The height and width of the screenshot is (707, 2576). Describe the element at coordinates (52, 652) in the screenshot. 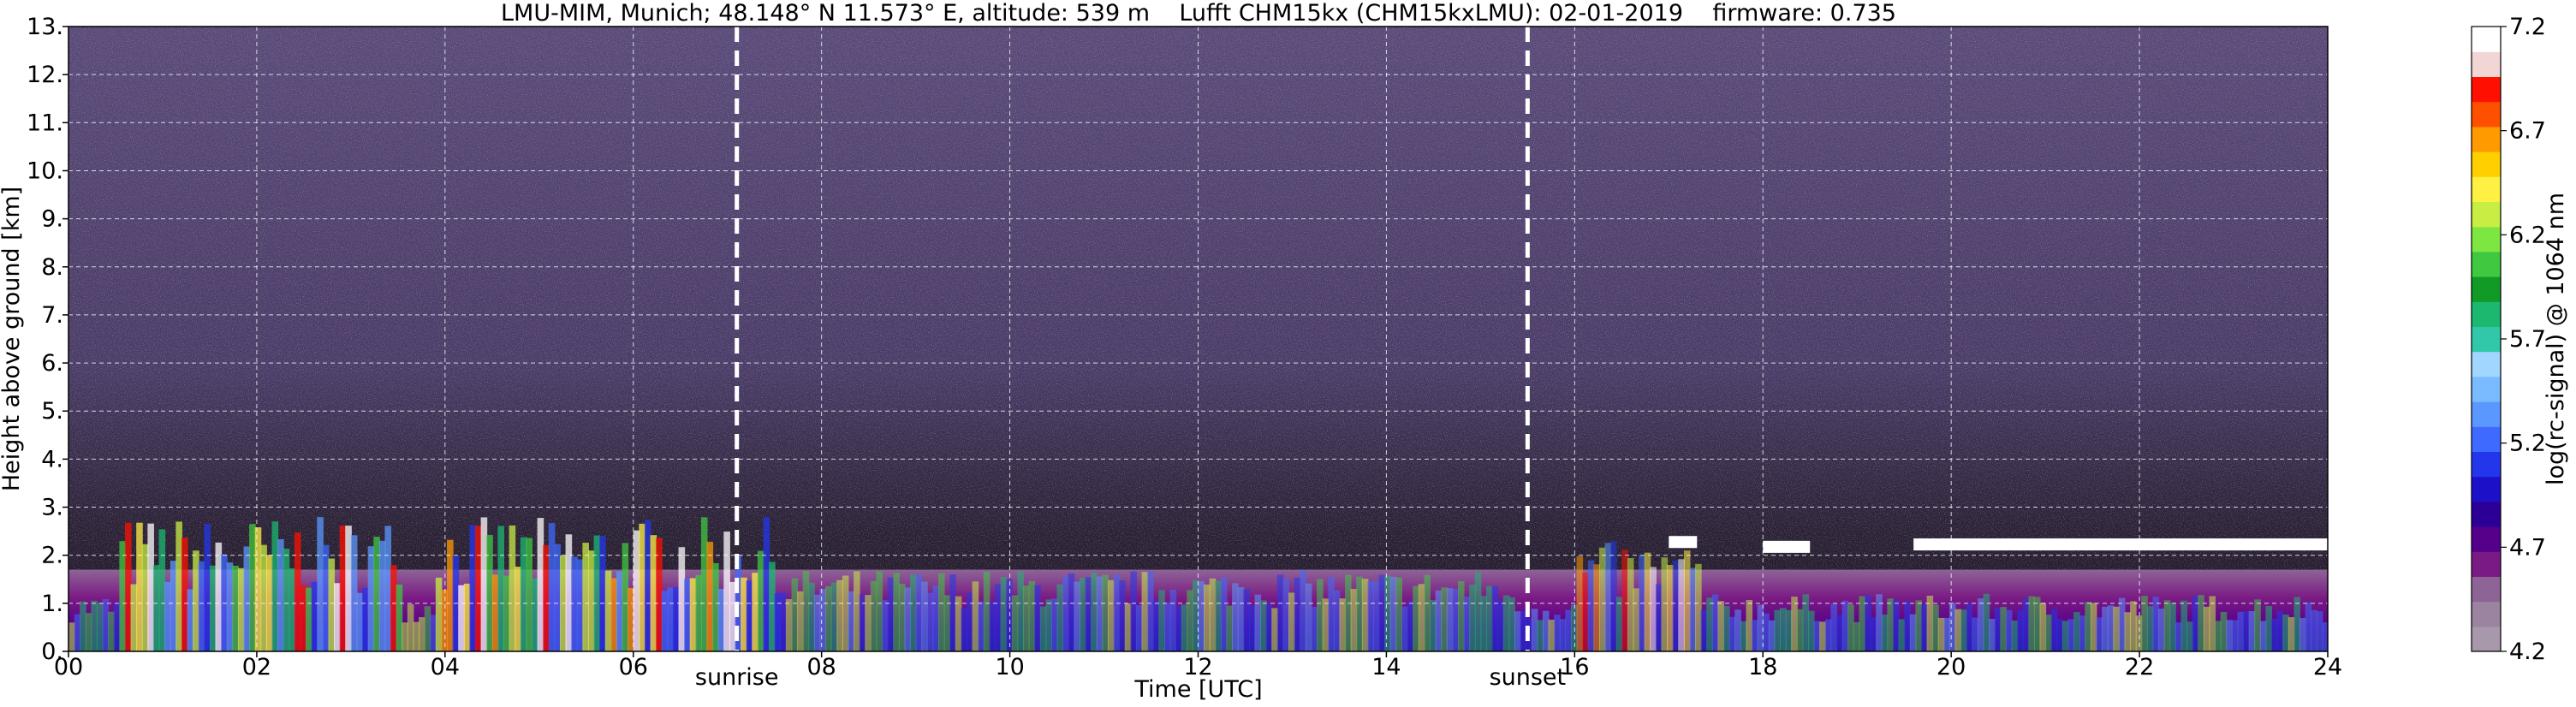

I see `y-tick-label: 0.` at that location.